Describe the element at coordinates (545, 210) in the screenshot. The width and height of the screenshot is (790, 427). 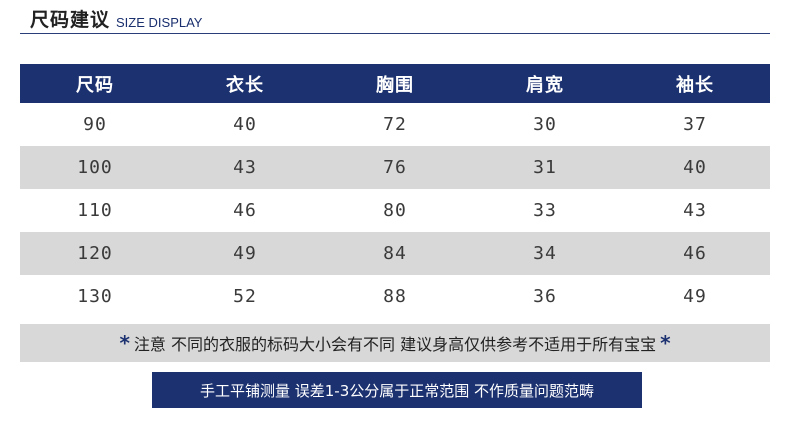
I see `table-cell: 33` at that location.